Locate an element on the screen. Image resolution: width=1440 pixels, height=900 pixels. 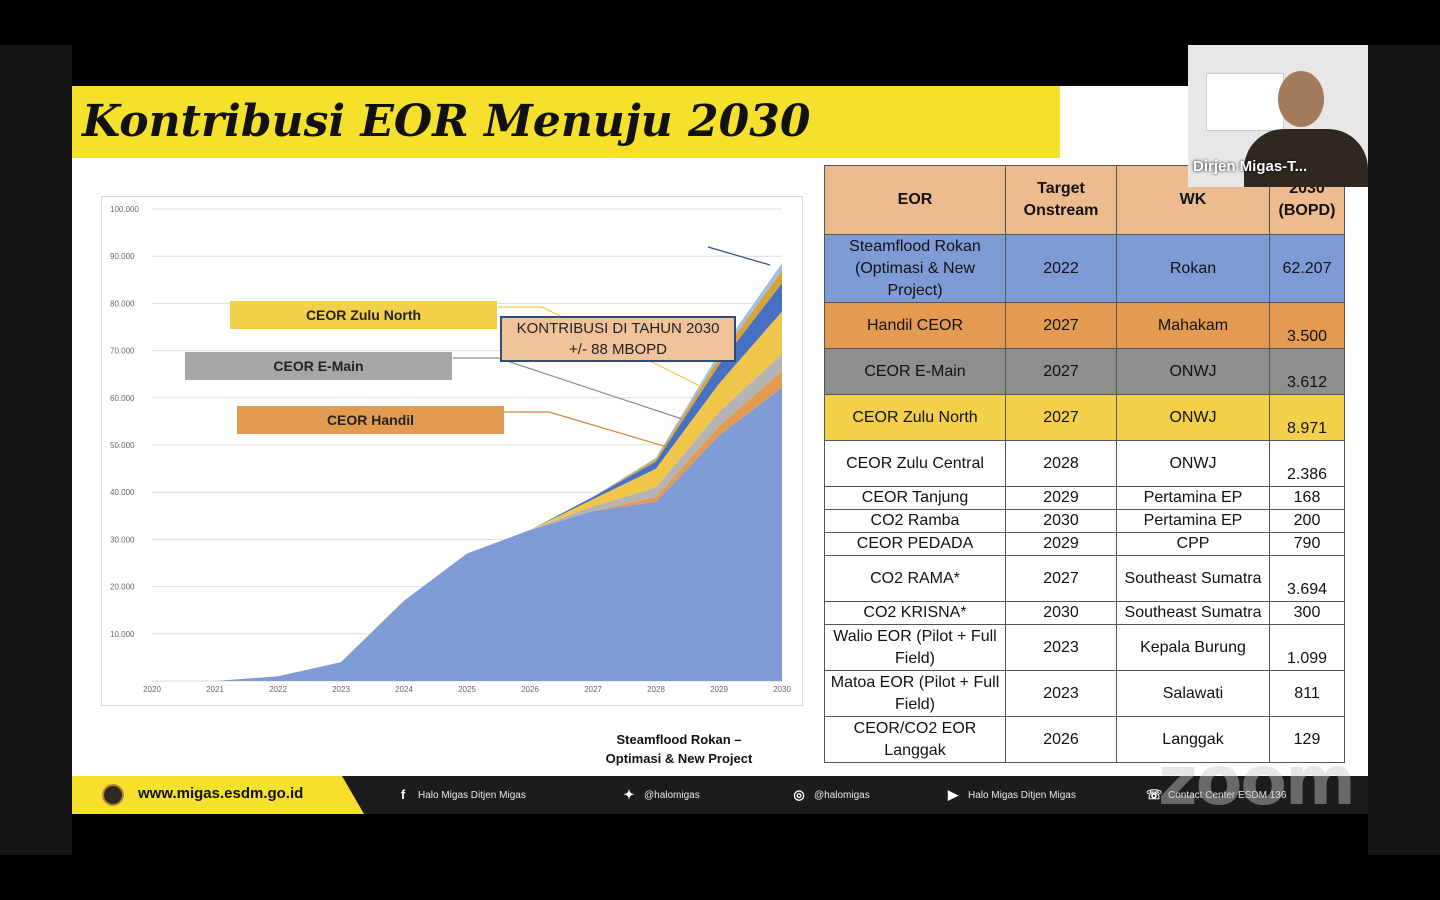
y-tick-label: 100.000 is located at coordinates (124, 209).